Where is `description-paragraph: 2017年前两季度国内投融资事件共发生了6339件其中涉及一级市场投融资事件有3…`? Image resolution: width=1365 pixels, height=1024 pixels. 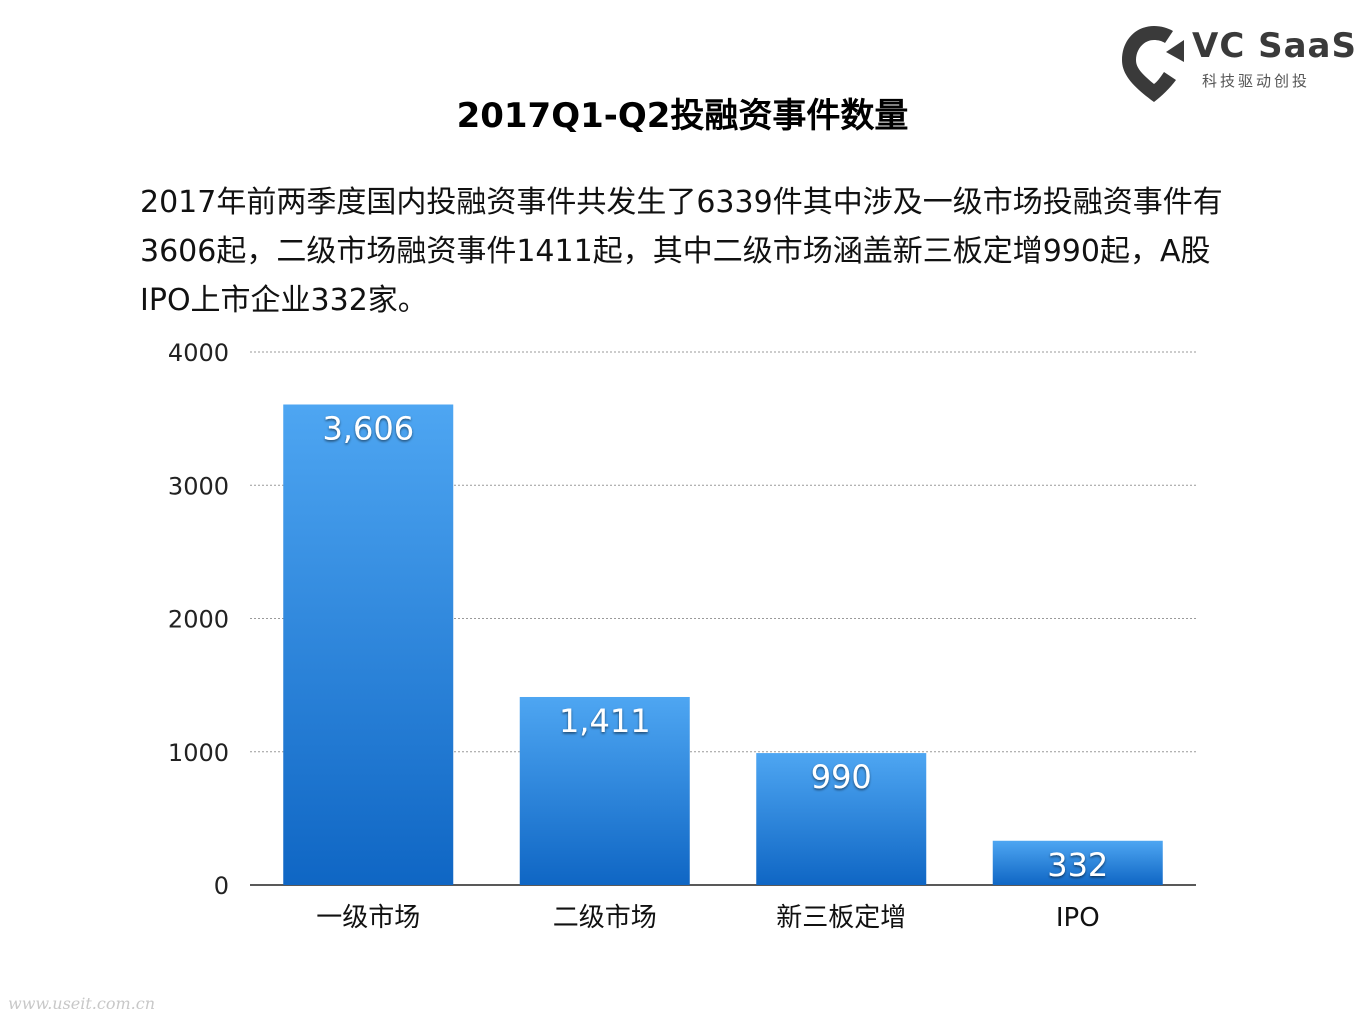
description-paragraph: 2017年前两季度国内投融资事件共发生了6339件其中涉及一级市场投融资事件有3… is located at coordinates (681, 251).